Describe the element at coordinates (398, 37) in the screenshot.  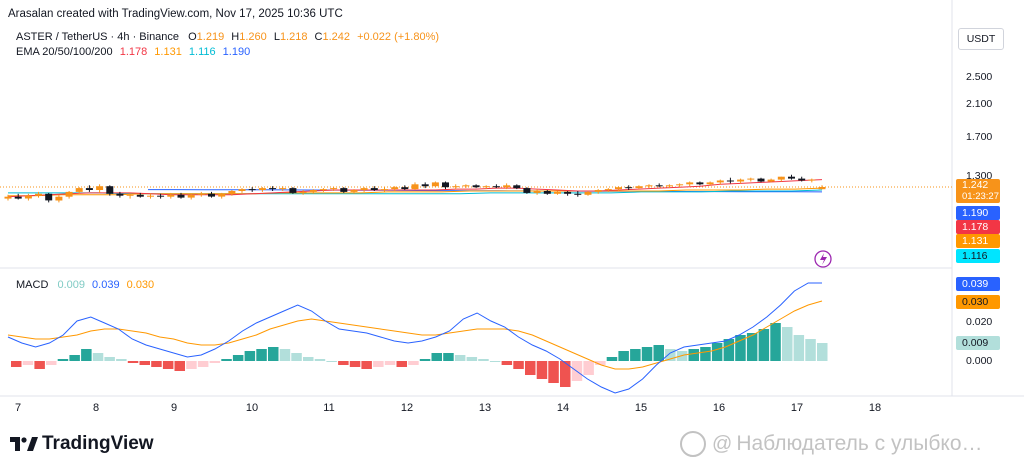
I see `change-value: +0.022 (+1.80%)` at that location.